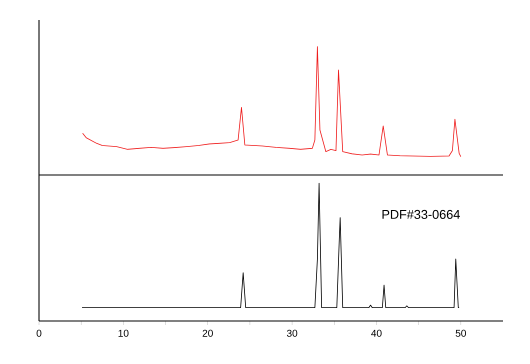 The image size is (530, 364). I want to click on x-tick-label: 50, so click(461, 333).